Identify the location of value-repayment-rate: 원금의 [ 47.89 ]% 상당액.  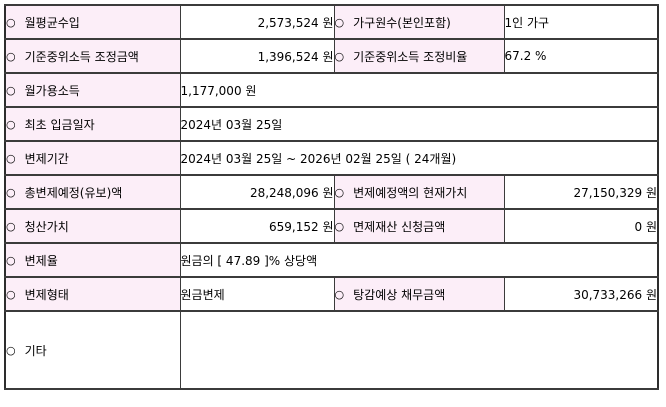
(419, 260).